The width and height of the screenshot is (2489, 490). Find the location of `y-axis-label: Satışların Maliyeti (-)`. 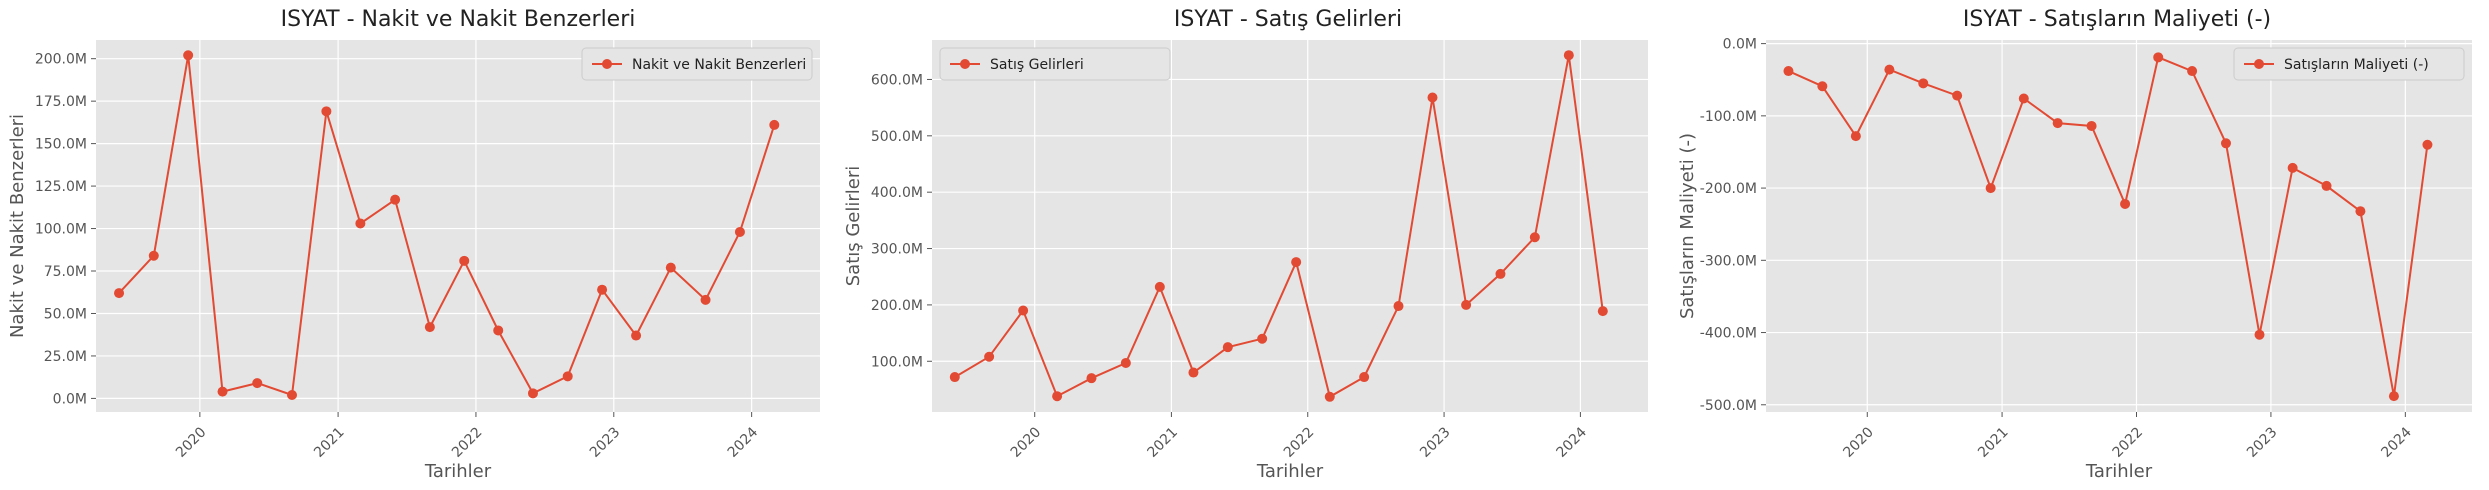

y-axis-label: Satışların Maliyeti (-) is located at coordinates (1687, 226).